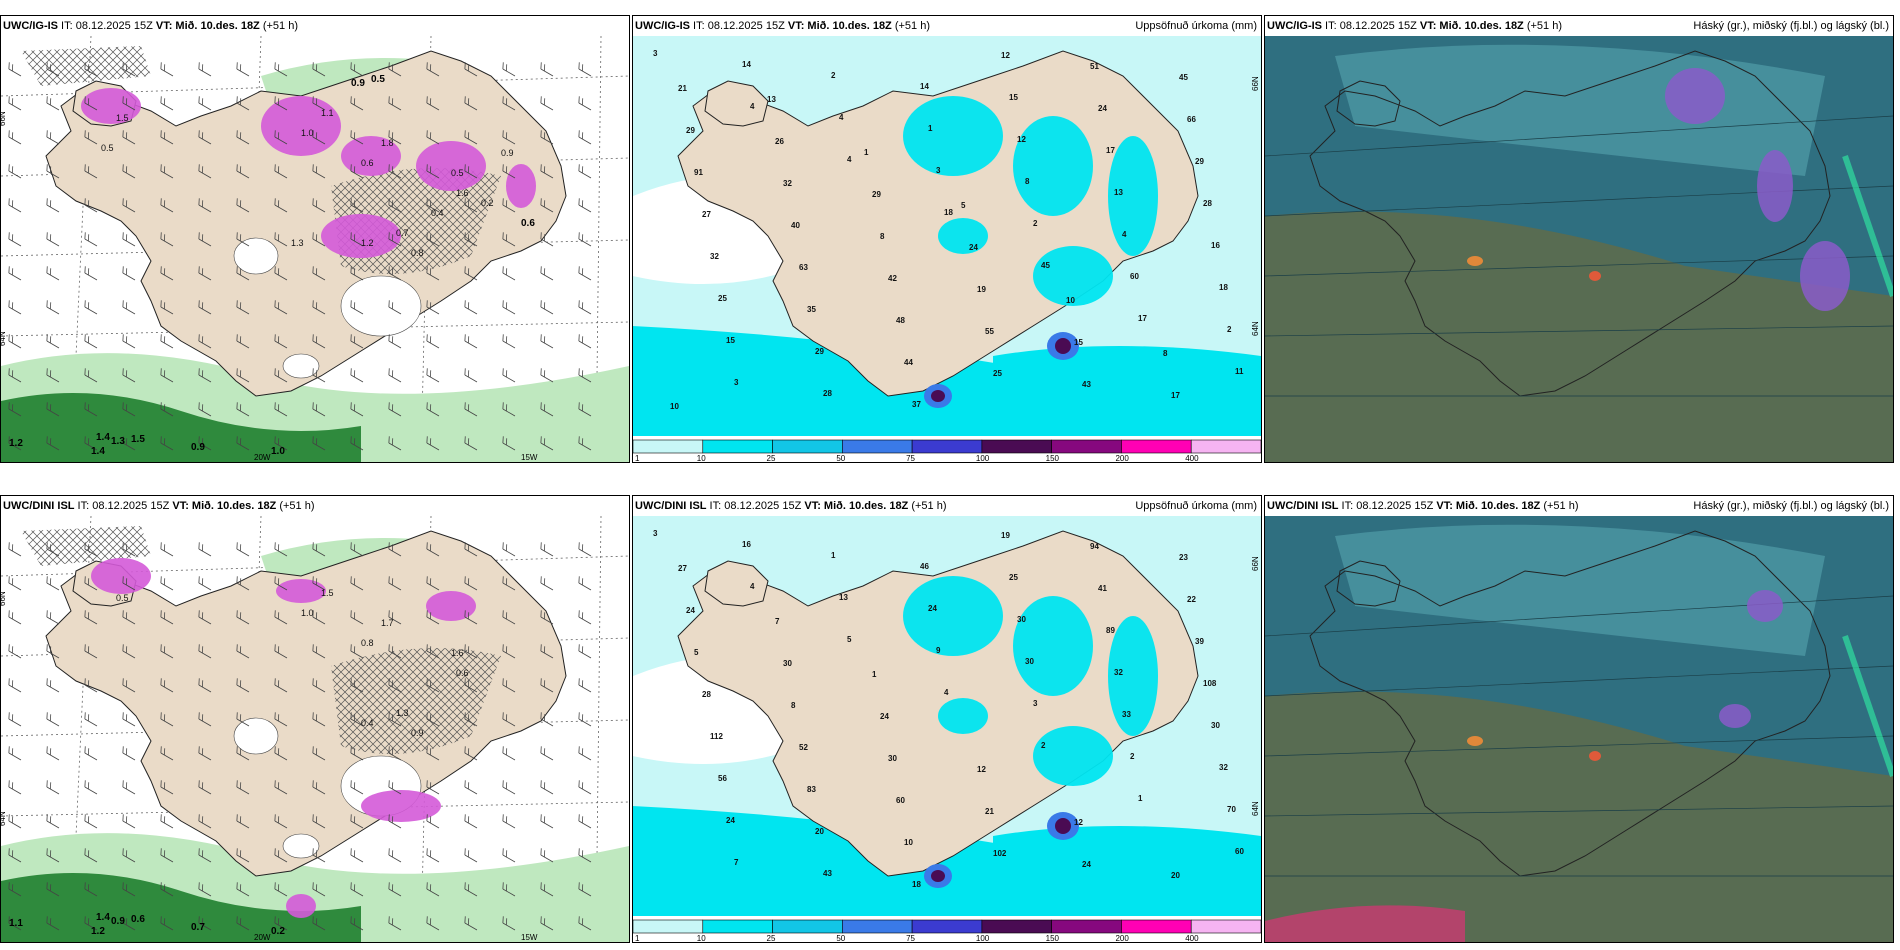  What do you see at coordinates (138, 919) in the screenshot?
I see `sea-value-label: 0.6` at bounding box center [138, 919].